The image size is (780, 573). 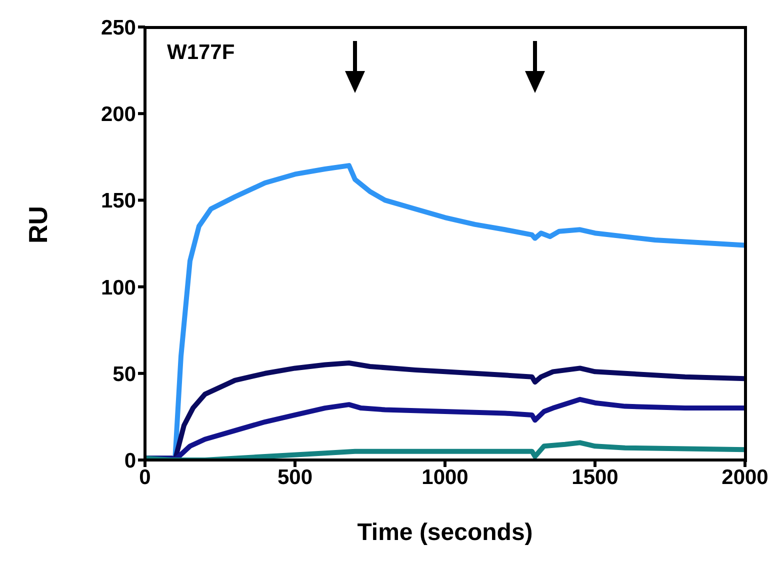 I want to click on x-tick-label: 500, so click(x=295, y=477).